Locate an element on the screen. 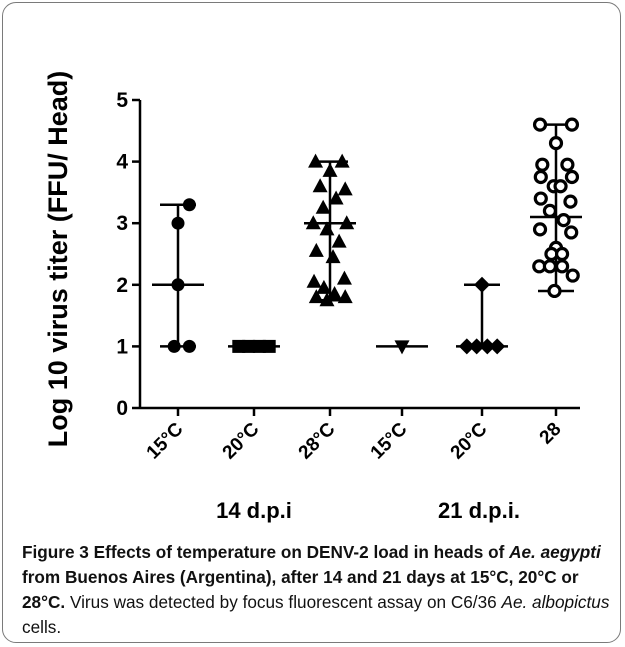 This screenshot has width=625, height=647. y-tick-label: 4 is located at coordinates (122, 162).